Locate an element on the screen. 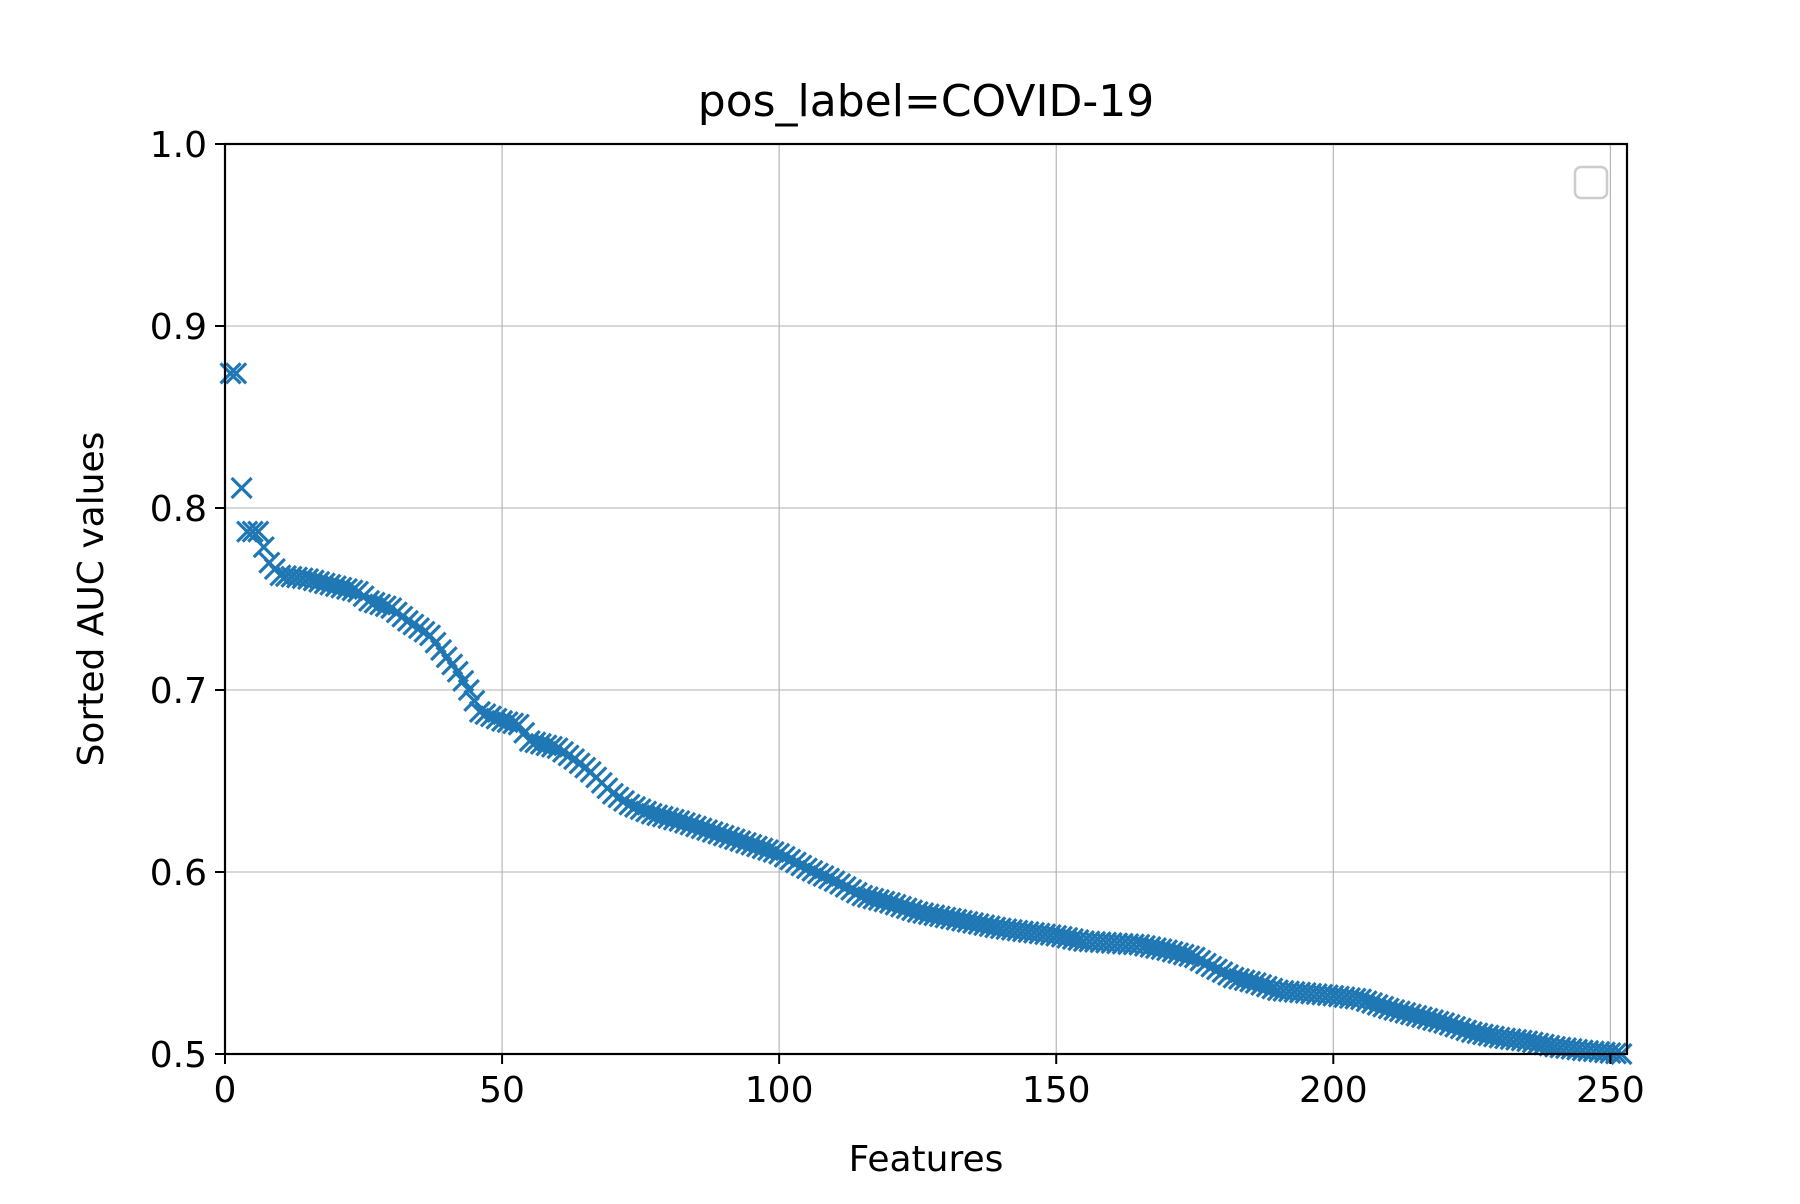 This screenshot has height=1204, width=1800. x-tick-label: 0 is located at coordinates (225, 1090).